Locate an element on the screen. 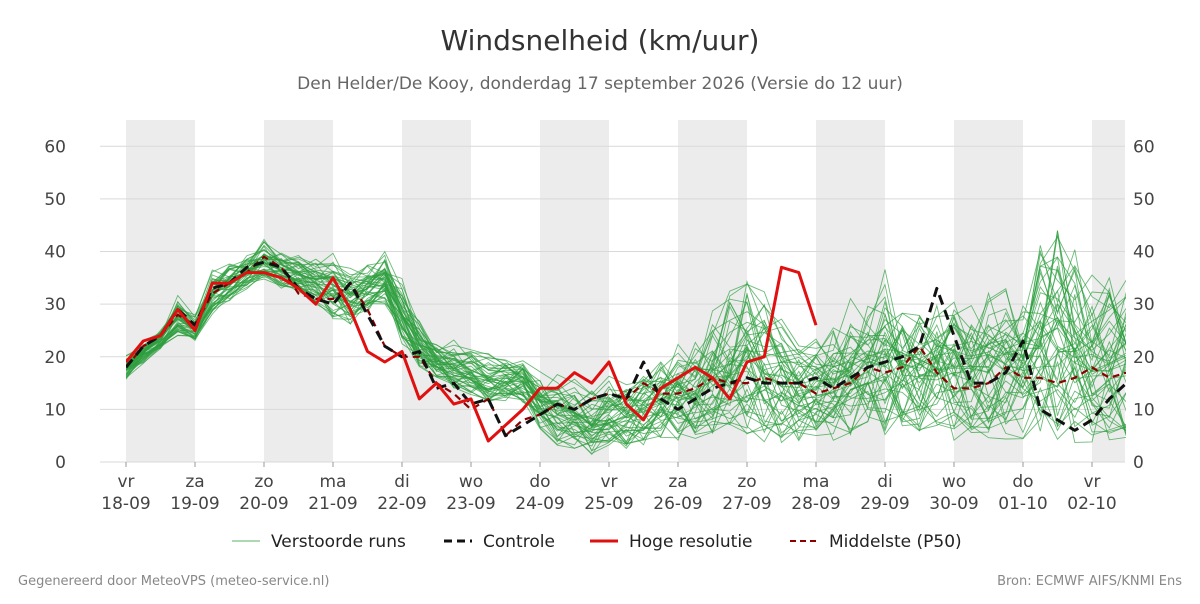 This screenshot has width=1200, height=604. legend-item-median: Middelste (P50) is located at coordinates (876, 542).